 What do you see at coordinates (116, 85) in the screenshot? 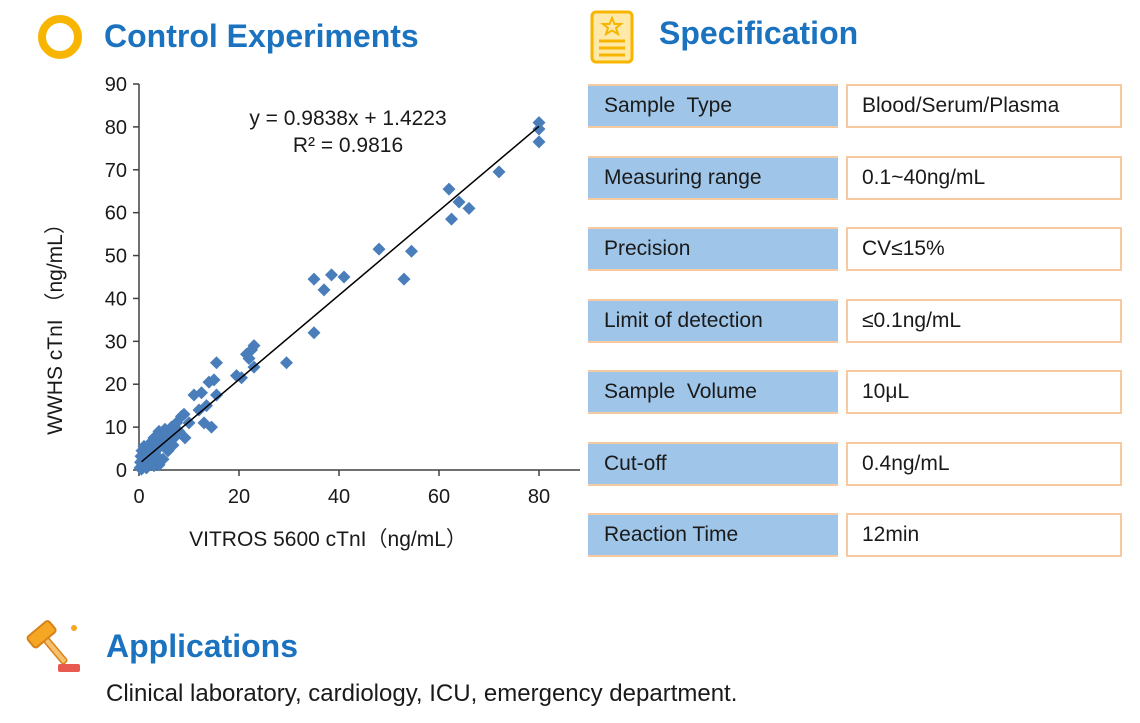
I see `y-tick-label: 90` at bounding box center [116, 85].